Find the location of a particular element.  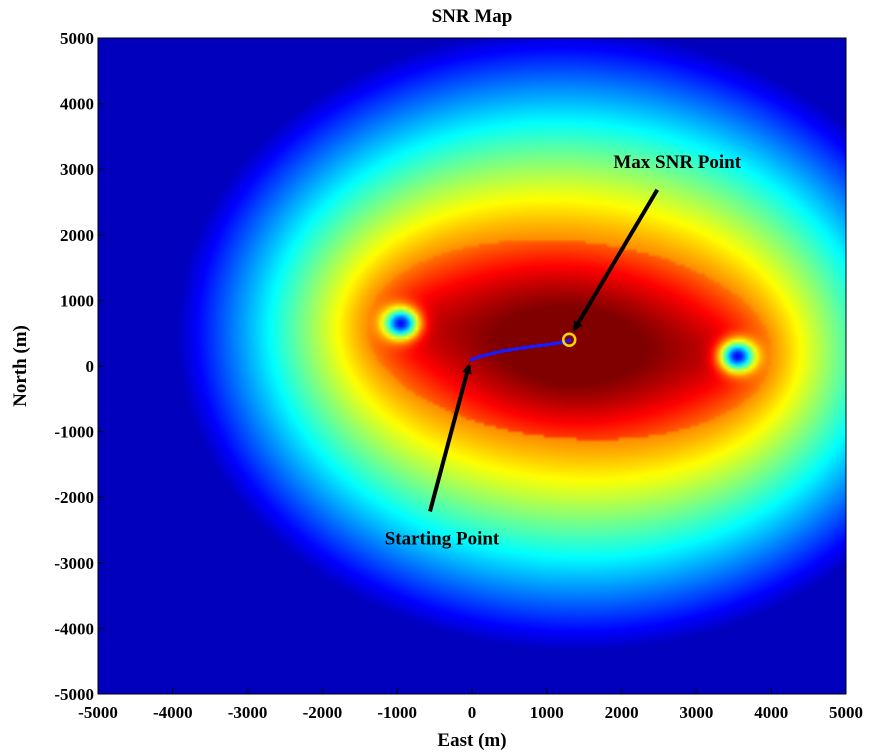

y-tick-label: 1000 is located at coordinates (77, 300).